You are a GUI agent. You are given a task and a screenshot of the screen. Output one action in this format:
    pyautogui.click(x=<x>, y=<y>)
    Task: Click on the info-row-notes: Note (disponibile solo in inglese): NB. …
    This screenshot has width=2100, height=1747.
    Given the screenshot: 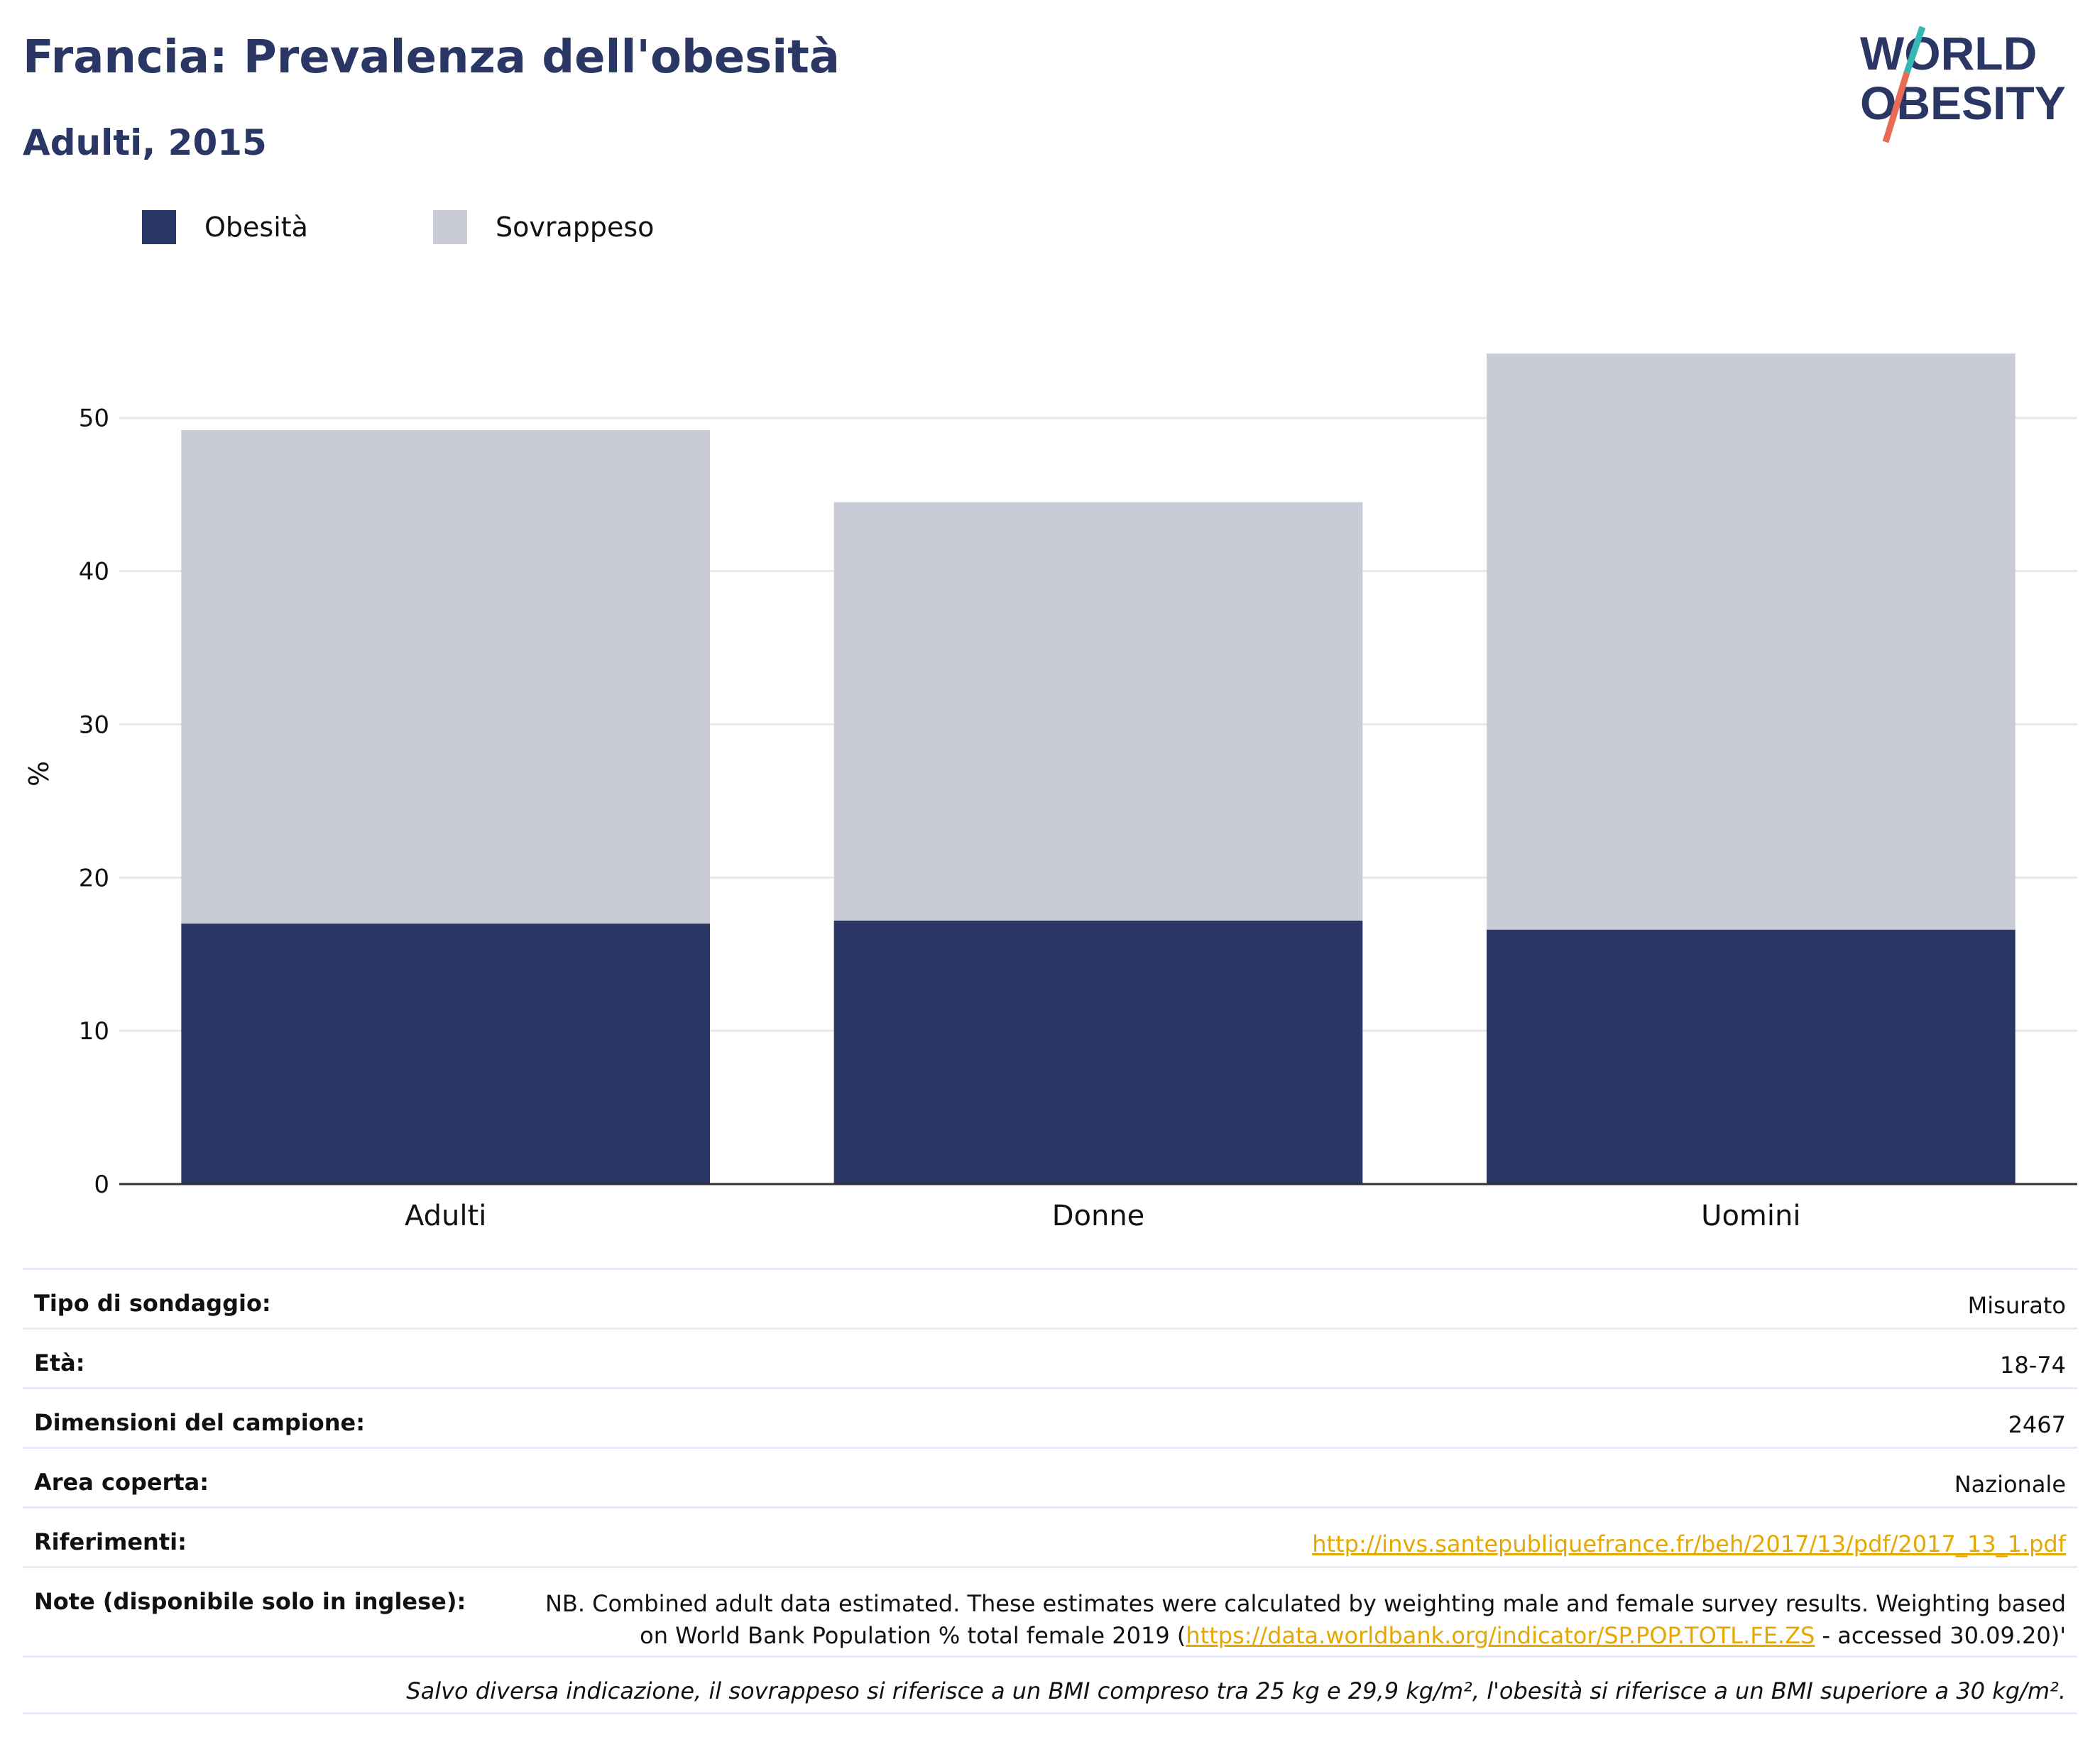 What is the action you would take?
    pyautogui.click(x=1050, y=1613)
    